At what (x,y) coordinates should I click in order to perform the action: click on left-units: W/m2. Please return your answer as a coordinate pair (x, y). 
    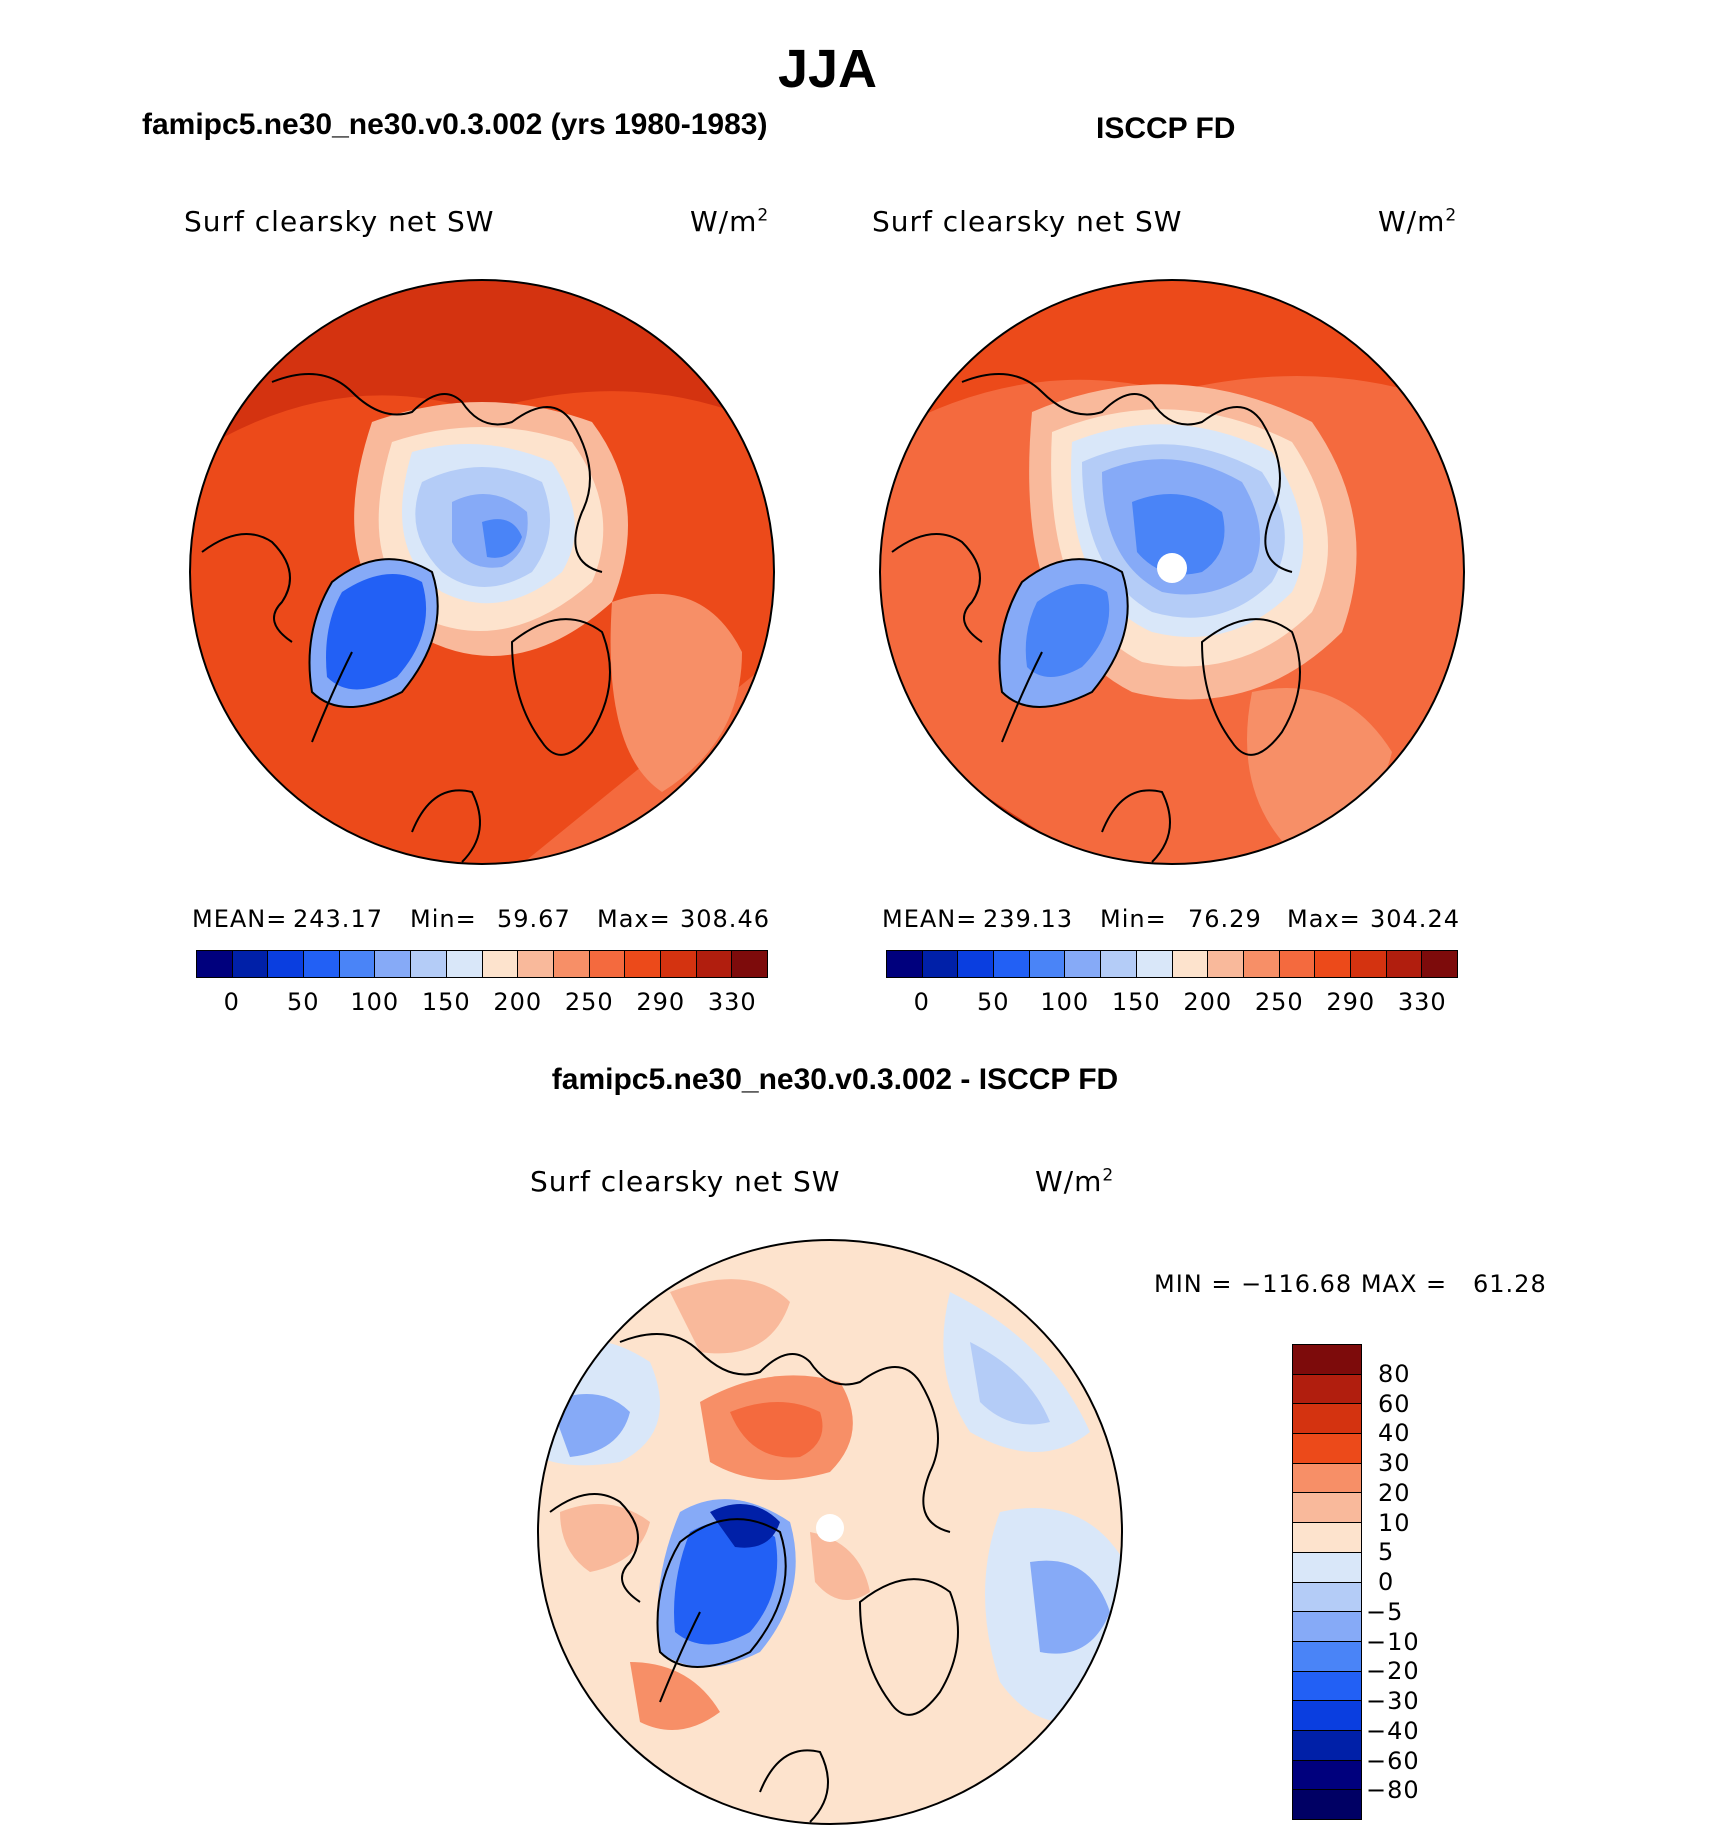
    Looking at the image, I should click on (730, 221).